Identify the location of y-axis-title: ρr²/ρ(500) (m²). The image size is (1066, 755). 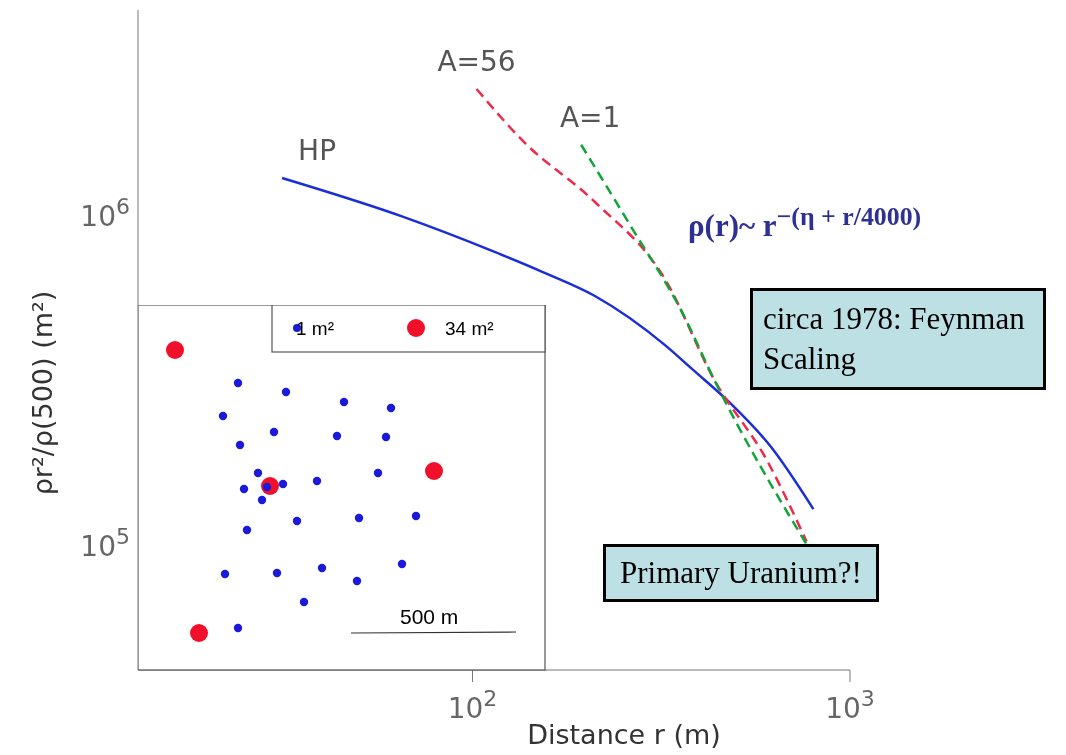
(42, 393).